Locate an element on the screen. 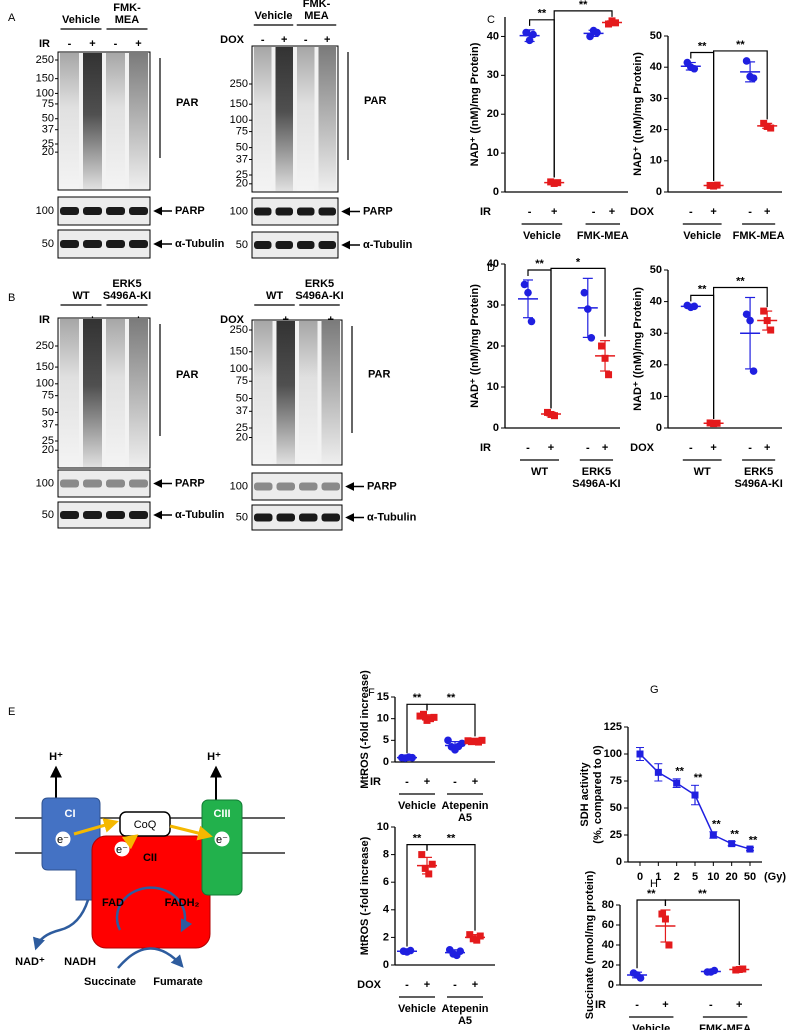 Image resolution: width=787 pixels, height=1030 pixels. y-tick-label: 15 is located at coordinates (383, 697).